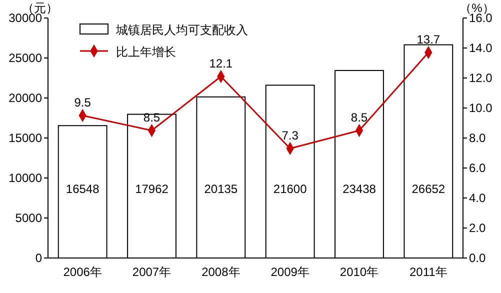  What do you see at coordinates (481, 78) in the screenshot?
I see `y2-tick-label: 12.0` at bounding box center [481, 78].